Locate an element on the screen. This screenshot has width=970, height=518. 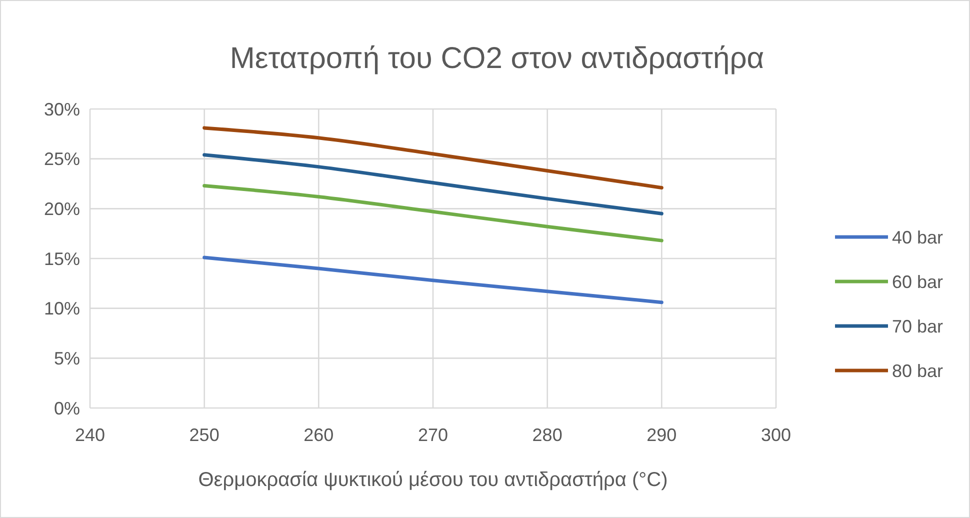
y-tick-label: 10% is located at coordinates (62, 308).